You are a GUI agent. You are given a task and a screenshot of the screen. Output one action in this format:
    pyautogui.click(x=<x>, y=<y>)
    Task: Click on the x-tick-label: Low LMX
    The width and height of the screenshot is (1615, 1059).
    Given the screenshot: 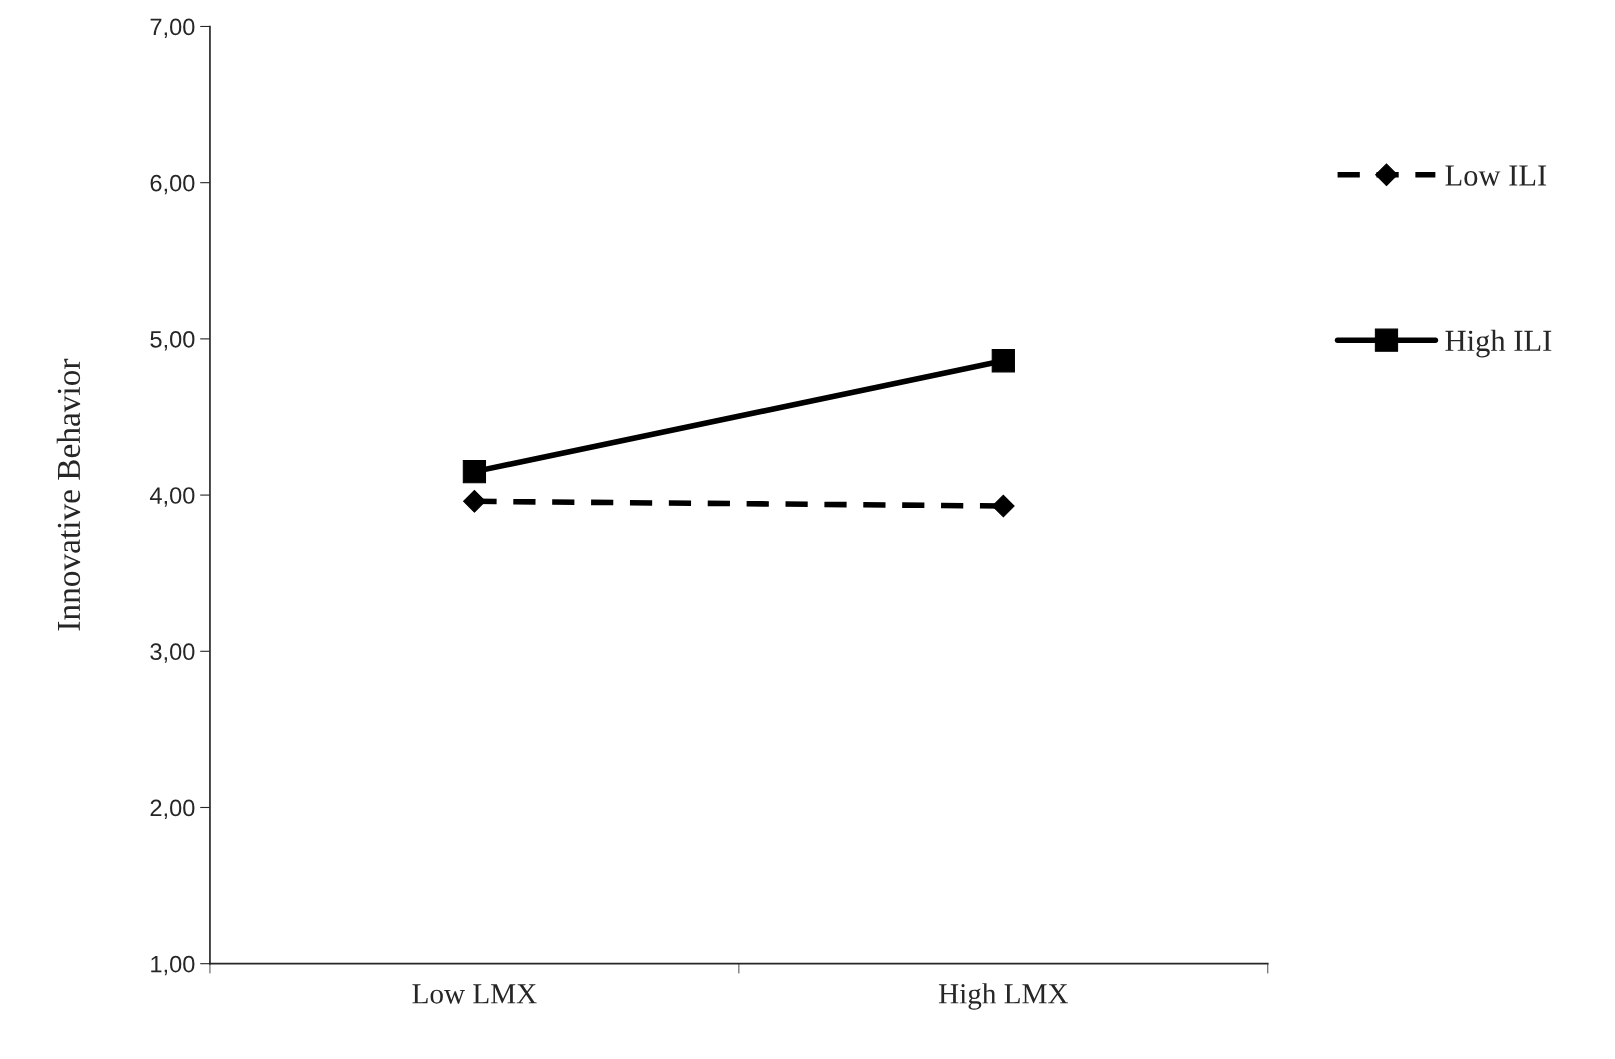 What is the action you would take?
    pyautogui.click(x=474, y=994)
    